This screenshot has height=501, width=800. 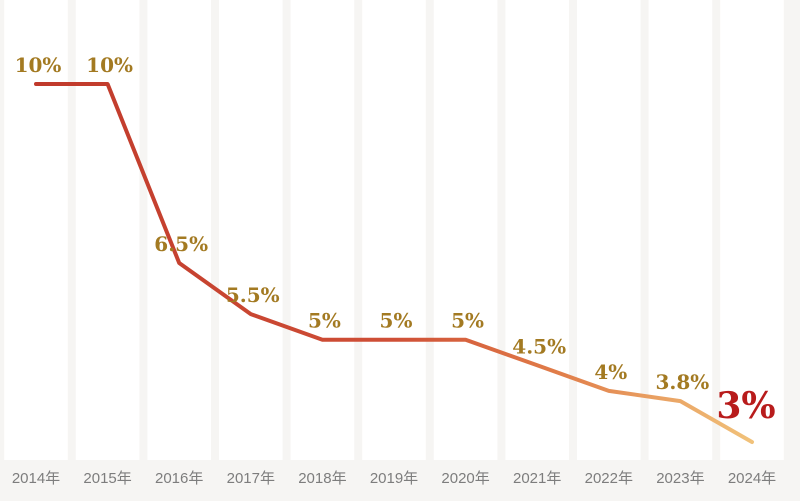 I want to click on x-tick-label: 2019年, so click(x=394, y=478).